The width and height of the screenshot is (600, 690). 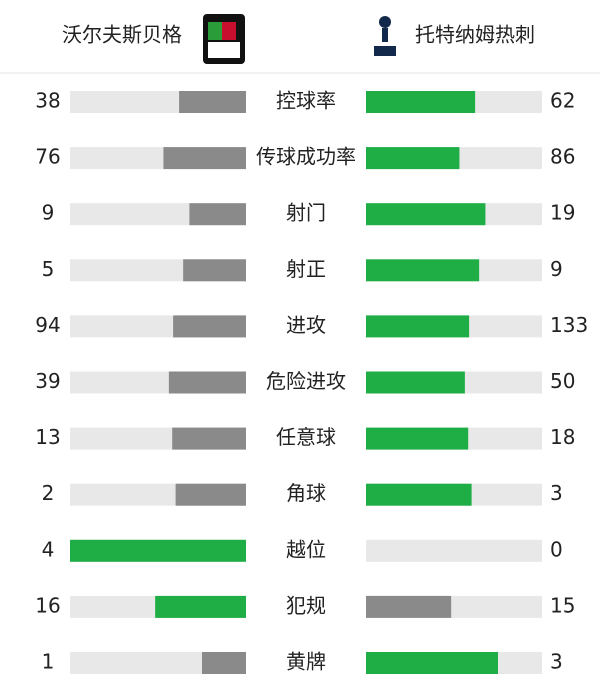 I want to click on stat-label: 进攻, so click(x=306, y=325).